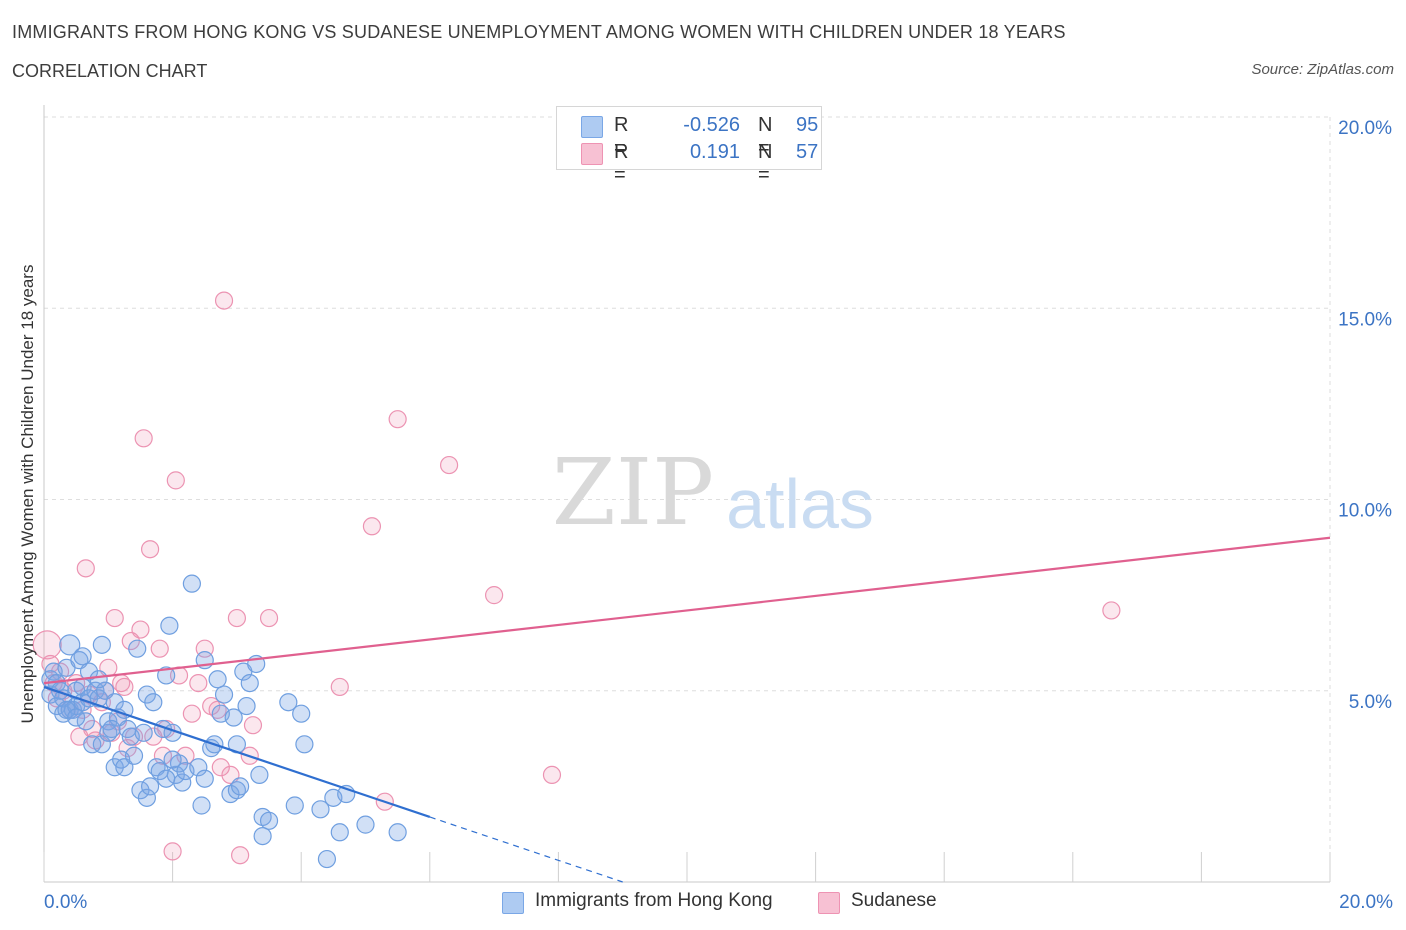  What do you see at coordinates (807, 125) in the screenshot?
I see `legend-n-value: 95` at bounding box center [807, 125].